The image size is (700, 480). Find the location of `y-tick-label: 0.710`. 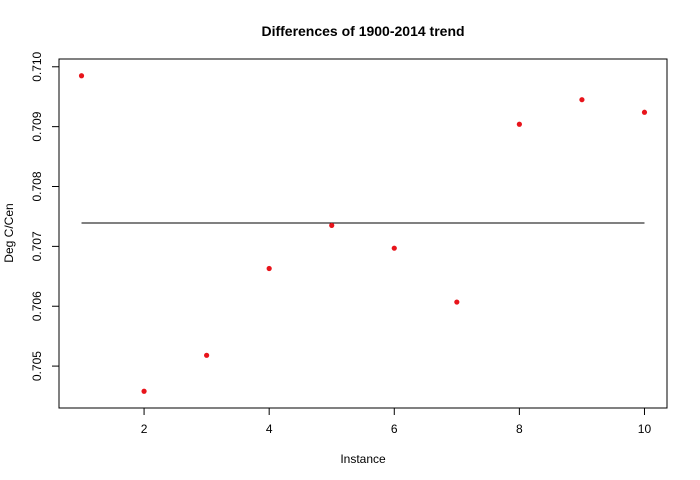

y-tick-label: 0.710 is located at coordinates (37, 66).